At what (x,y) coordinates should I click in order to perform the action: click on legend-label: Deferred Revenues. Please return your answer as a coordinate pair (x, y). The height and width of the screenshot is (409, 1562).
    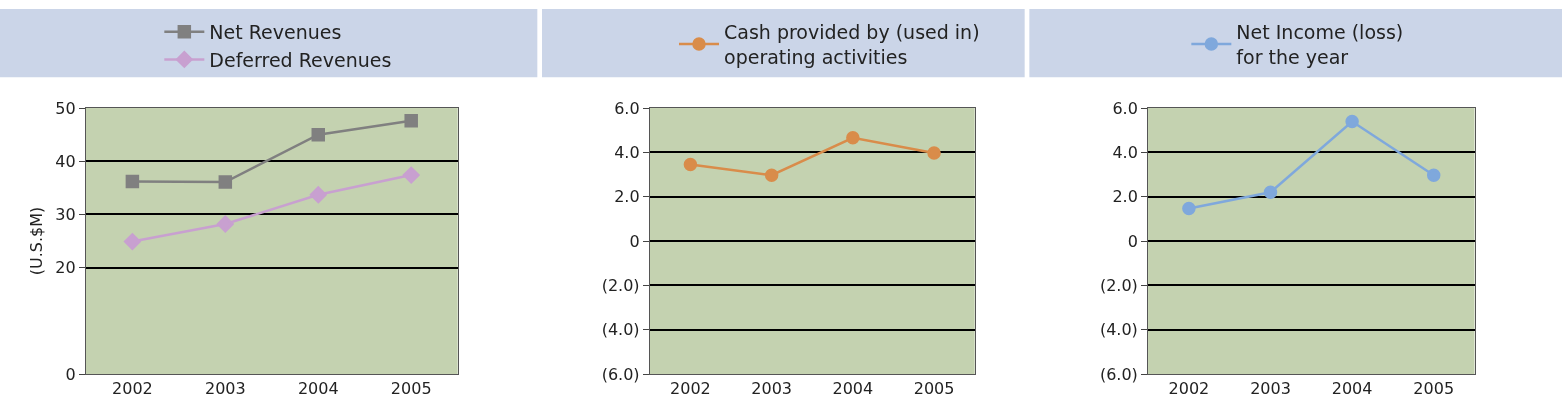
    Looking at the image, I should click on (300, 59).